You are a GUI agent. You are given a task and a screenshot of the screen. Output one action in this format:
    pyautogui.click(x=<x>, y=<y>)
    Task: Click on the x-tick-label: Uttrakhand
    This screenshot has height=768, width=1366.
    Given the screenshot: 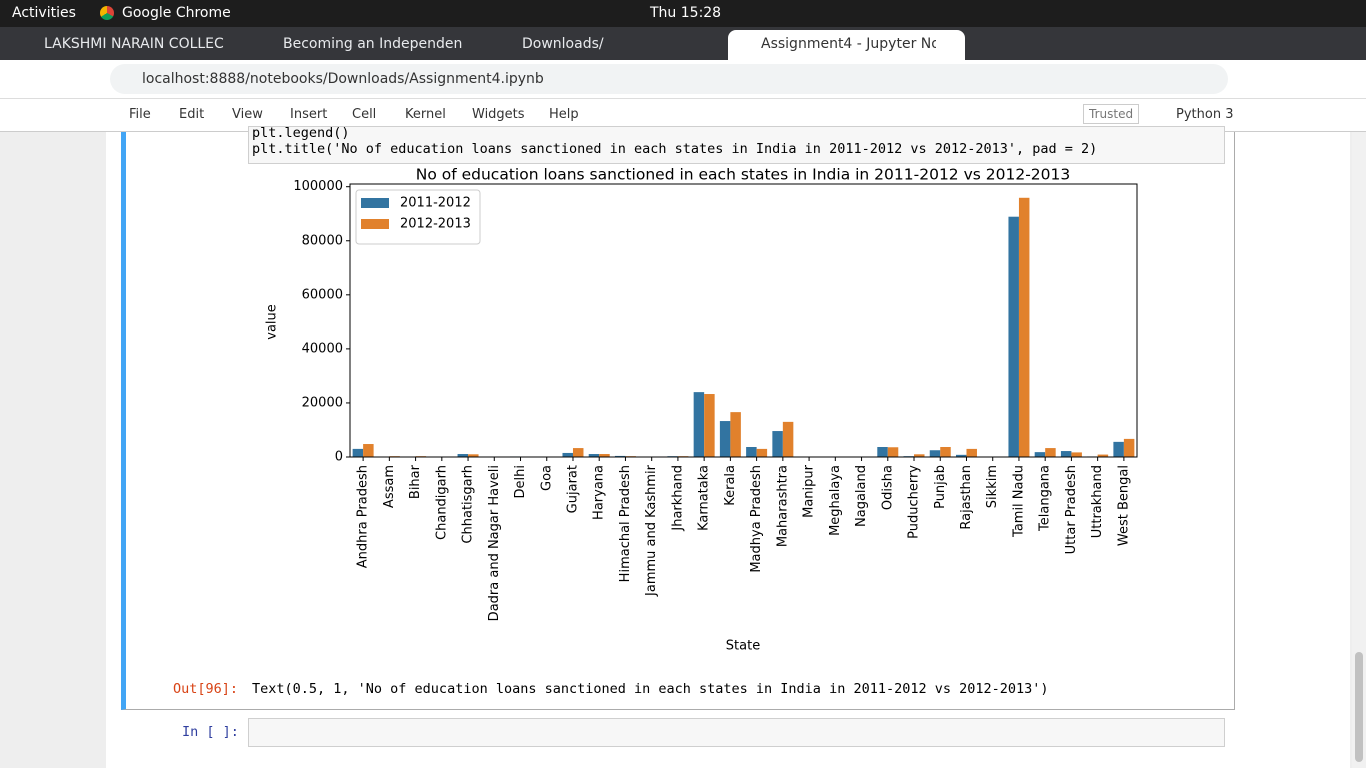 What is the action you would take?
    pyautogui.click(x=1097, y=501)
    